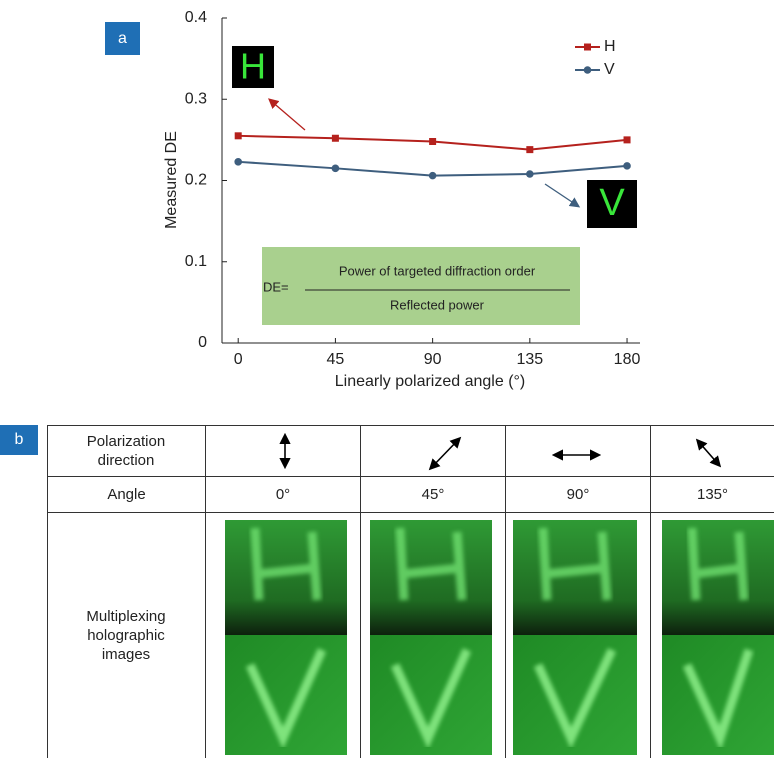 The width and height of the screenshot is (774, 758). What do you see at coordinates (433, 359) in the screenshot?
I see `x-tick-label: 90` at bounding box center [433, 359].